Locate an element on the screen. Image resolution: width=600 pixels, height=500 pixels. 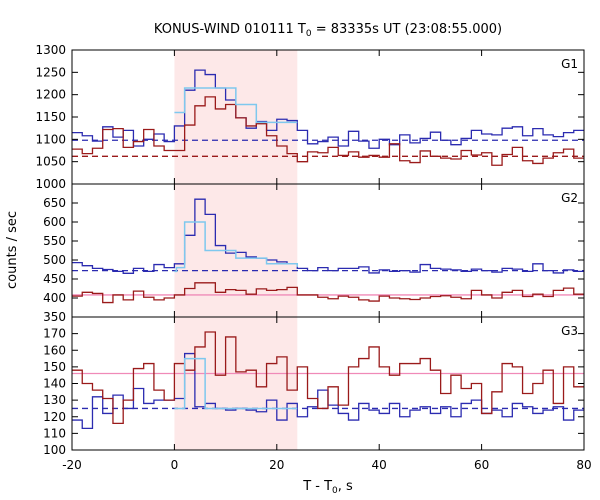
x-axis-label: T - T0, s is located at coordinates (327, 487).